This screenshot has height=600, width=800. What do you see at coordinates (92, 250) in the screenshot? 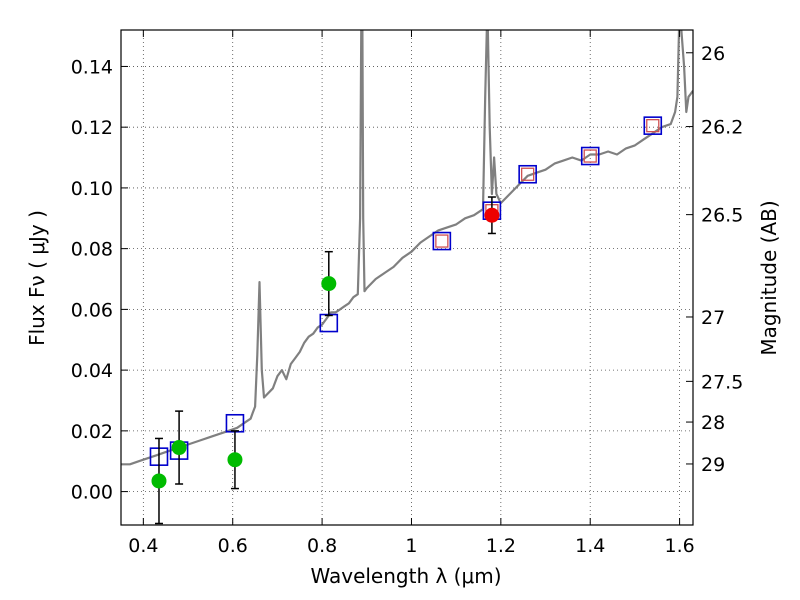
I see `y-tick-label: 0.08` at bounding box center [92, 250].